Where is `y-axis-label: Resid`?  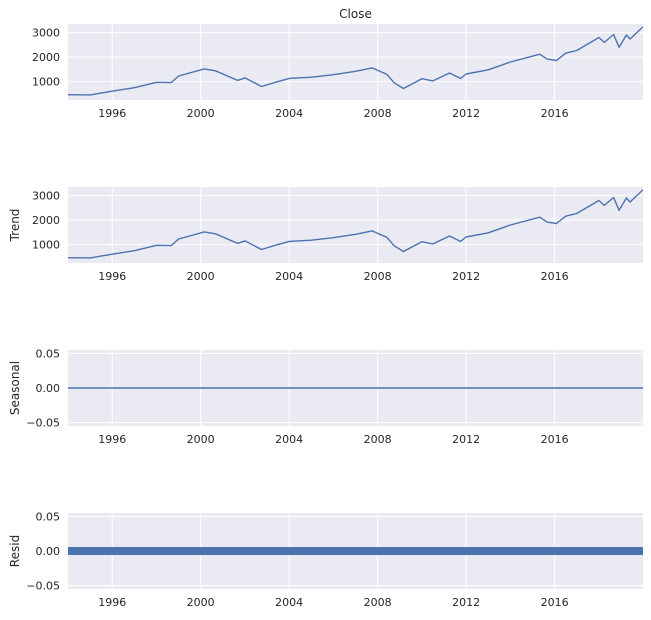
y-axis-label: Resid is located at coordinates (15, 551).